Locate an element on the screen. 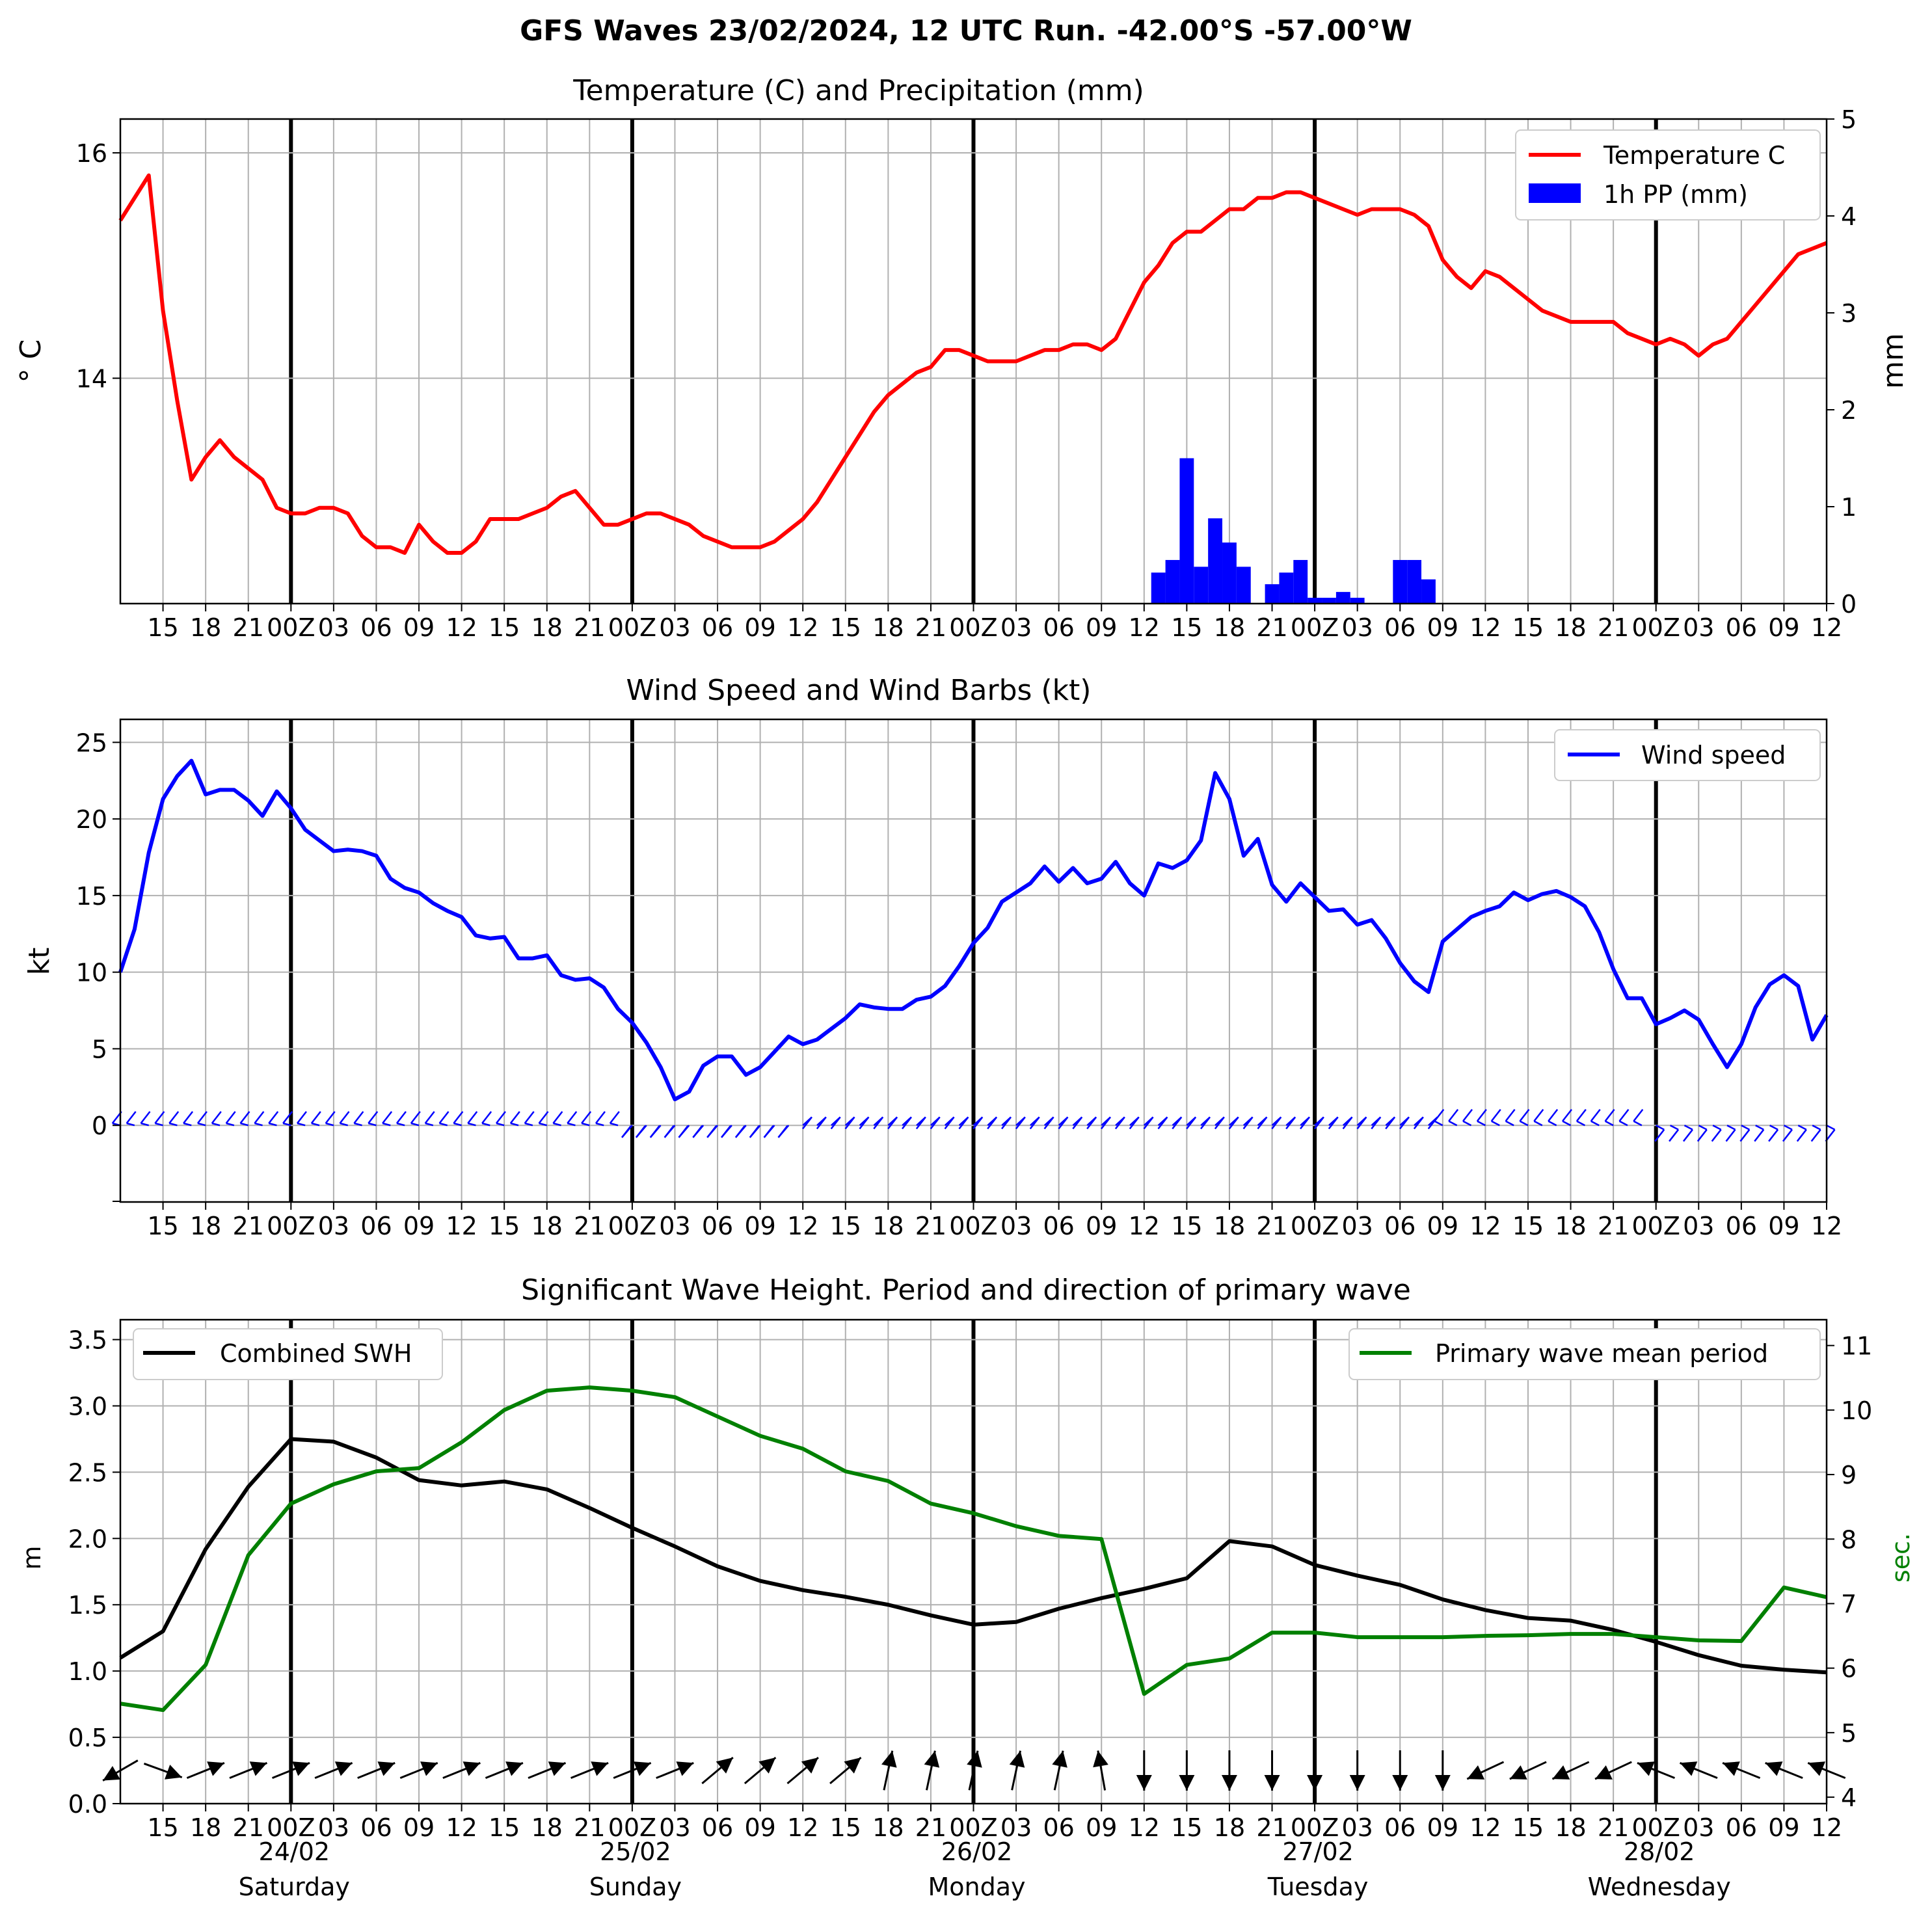  temperature-precip-legend: Temperature C 1h PP (mm) is located at coordinates (1668, 174).